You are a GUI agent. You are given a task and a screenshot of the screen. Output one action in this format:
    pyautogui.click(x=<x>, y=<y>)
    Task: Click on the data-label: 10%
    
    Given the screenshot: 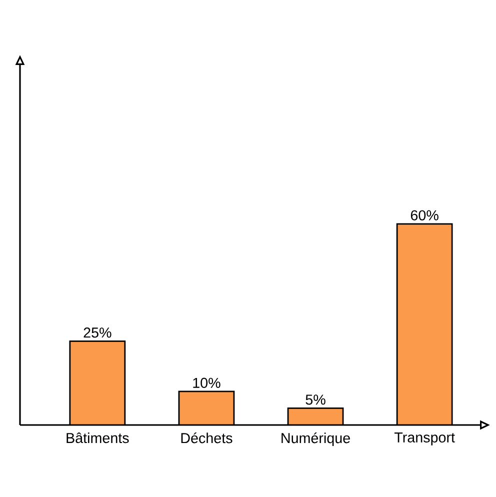 What is the action you would take?
    pyautogui.click(x=206, y=383)
    